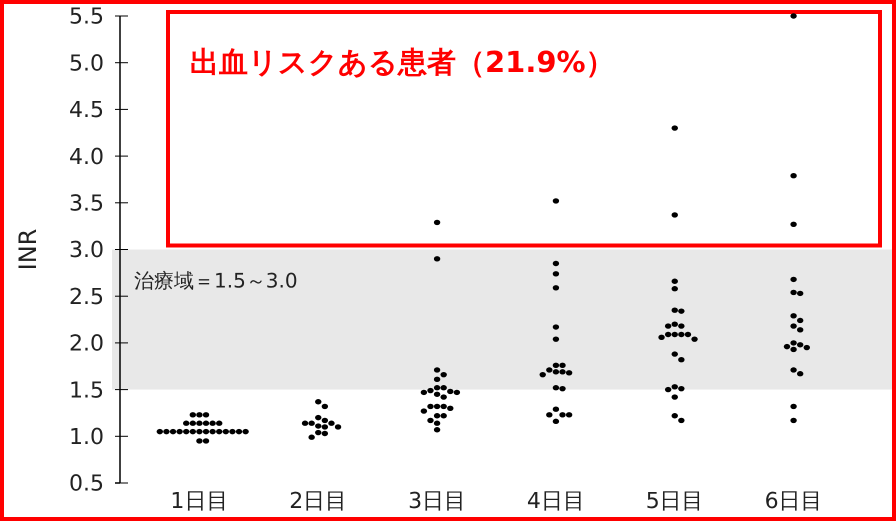 This screenshot has height=521, width=896. Describe the element at coordinates (86, 157) in the screenshot. I see `y-tick-label: 4.0` at that location.